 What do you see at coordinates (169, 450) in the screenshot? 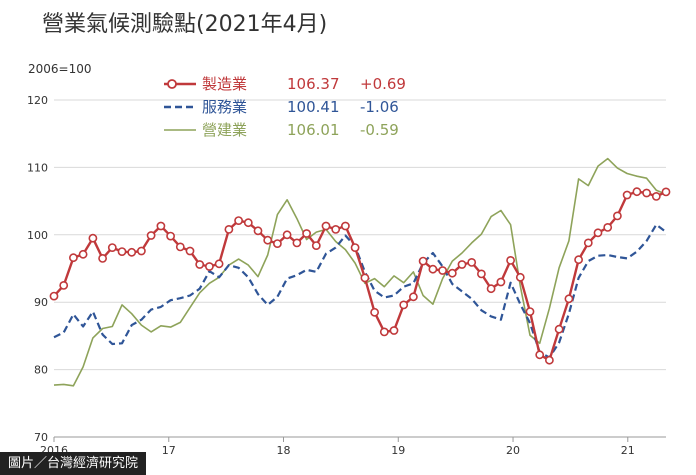
I see `x-tick-label: 17` at bounding box center [169, 450].